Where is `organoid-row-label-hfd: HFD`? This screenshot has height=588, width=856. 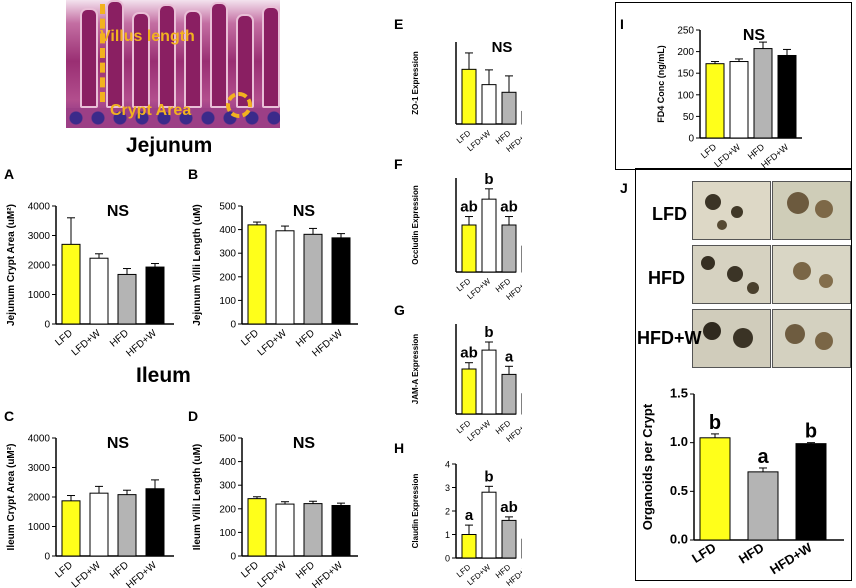 organoid-row-label-hfd: HFD is located at coordinates (666, 278).